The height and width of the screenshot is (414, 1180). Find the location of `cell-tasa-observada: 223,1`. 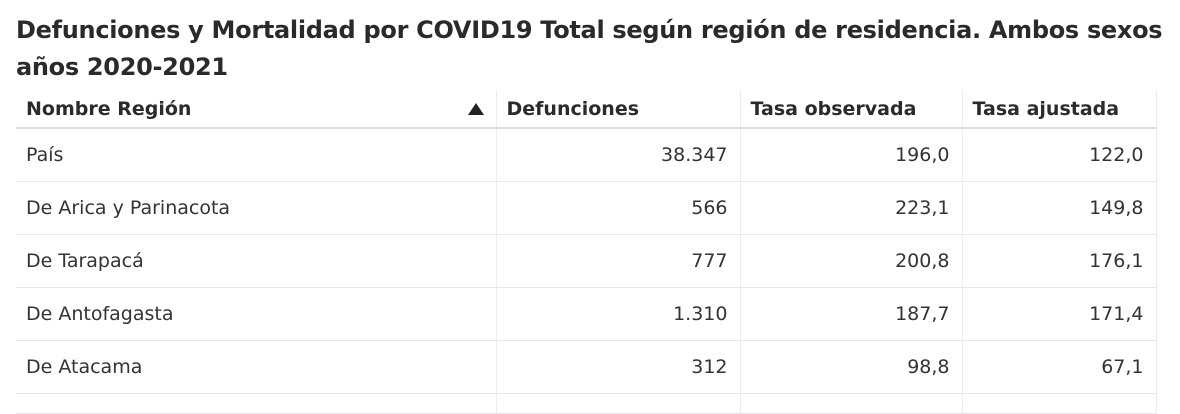

cell-tasa-observada: 223,1 is located at coordinates (851, 208).